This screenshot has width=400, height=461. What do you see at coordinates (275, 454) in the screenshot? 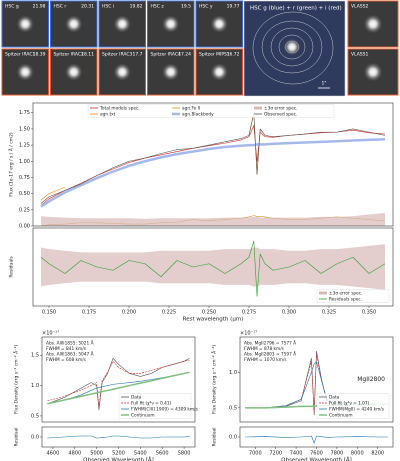
I see `x-tick-label: 7200` at bounding box center [275, 454].